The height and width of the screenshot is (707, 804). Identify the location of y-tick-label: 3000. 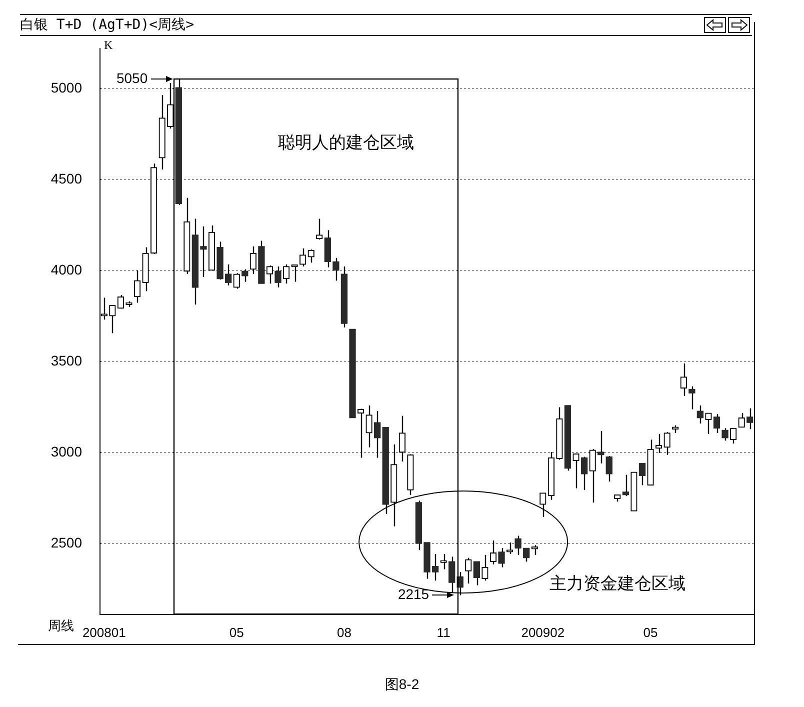
(66, 451).